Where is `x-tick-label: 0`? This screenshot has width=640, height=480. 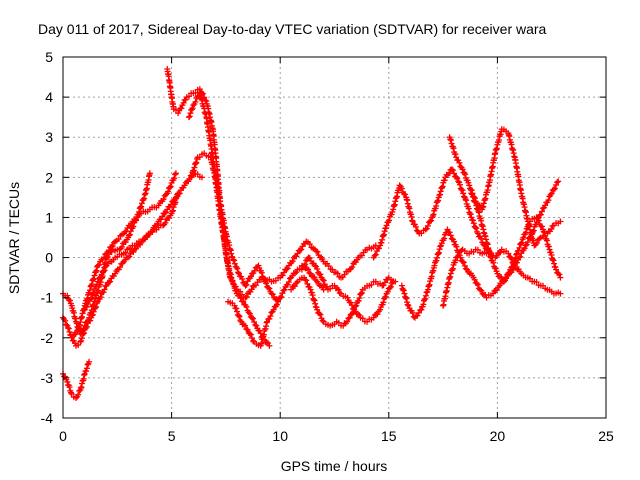
x-tick-label: 0 is located at coordinates (63, 436).